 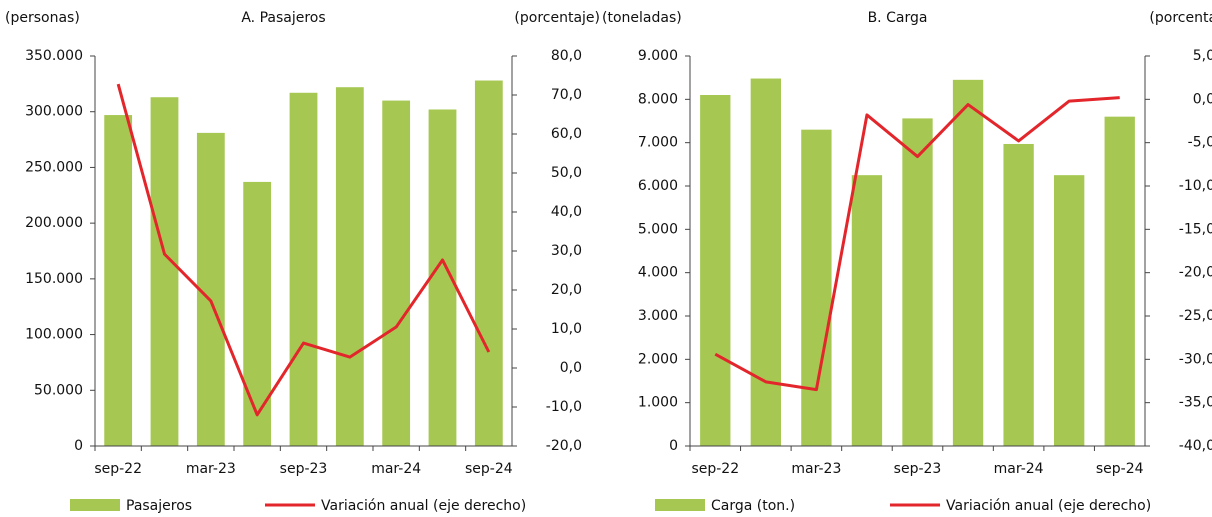 What do you see at coordinates (54, 167) in the screenshot?
I see `y-tick-label: 250.000` at bounding box center [54, 167].